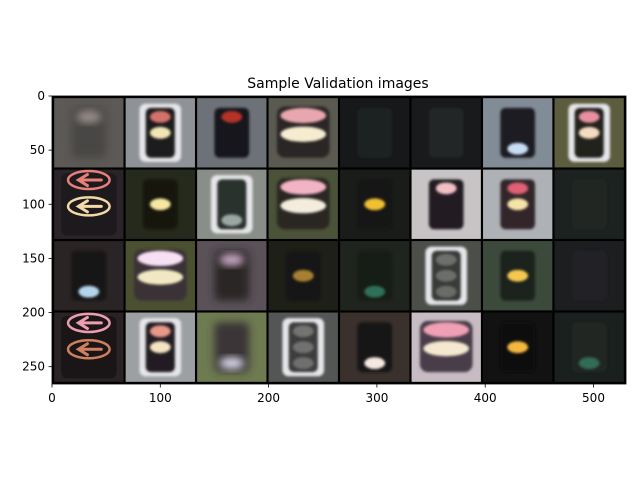 The width and height of the screenshot is (640, 480). What do you see at coordinates (326, 394) in the screenshot?
I see `x-axis: 0 100 200 300 400 500` at bounding box center [326, 394].